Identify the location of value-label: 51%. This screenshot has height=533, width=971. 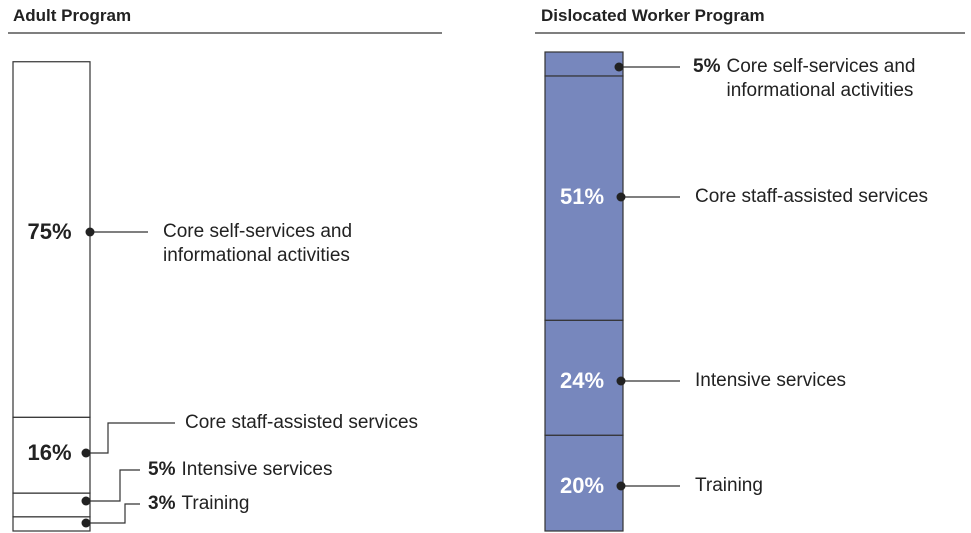
(582, 196).